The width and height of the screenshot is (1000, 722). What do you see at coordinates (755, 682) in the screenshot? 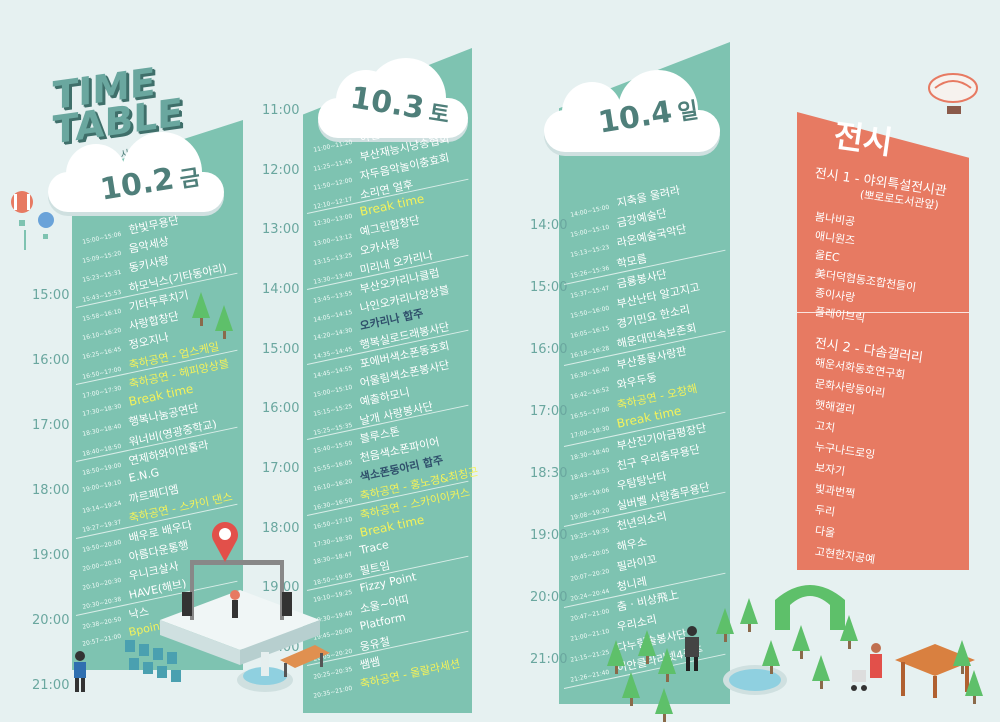
I see `pond-illustration` at bounding box center [755, 682].